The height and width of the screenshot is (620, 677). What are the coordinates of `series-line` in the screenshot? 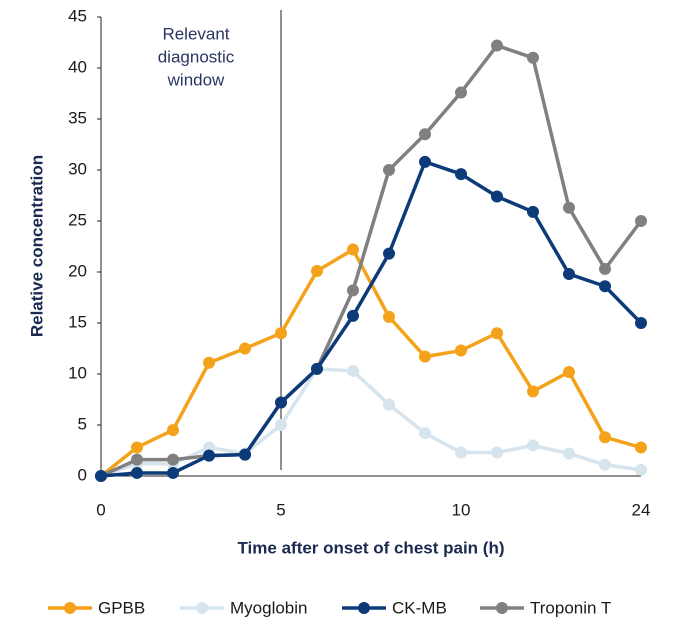 It's located at (371, 422).